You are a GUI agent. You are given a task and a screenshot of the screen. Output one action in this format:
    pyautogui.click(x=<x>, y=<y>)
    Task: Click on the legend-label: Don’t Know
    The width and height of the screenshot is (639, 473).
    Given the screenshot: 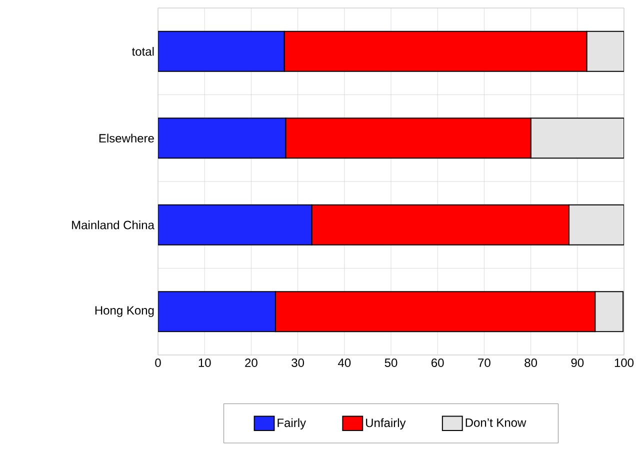 What is the action you would take?
    pyautogui.click(x=496, y=422)
    